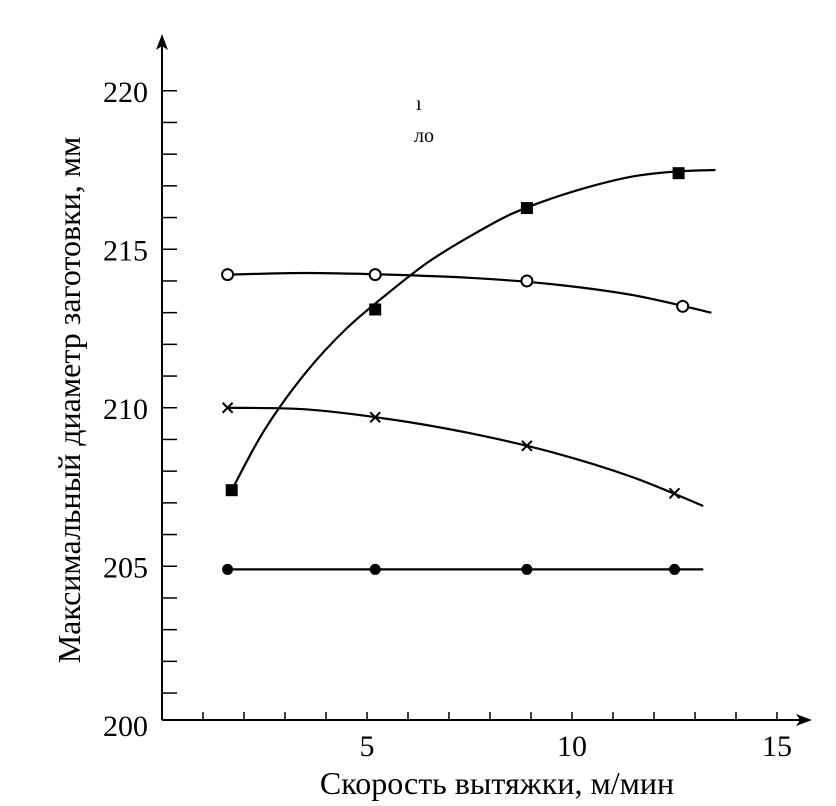 This screenshot has width=836, height=806. What do you see at coordinates (162, 42) in the screenshot?
I see `y-axis-arrow` at bounding box center [162, 42].